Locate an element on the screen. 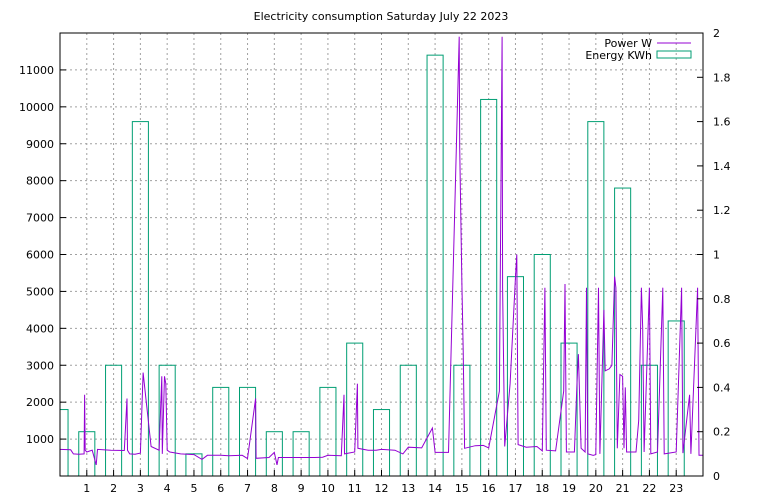 The width and height of the screenshot is (768, 500). y-right-tick-label: 0.4 is located at coordinates (722, 387).